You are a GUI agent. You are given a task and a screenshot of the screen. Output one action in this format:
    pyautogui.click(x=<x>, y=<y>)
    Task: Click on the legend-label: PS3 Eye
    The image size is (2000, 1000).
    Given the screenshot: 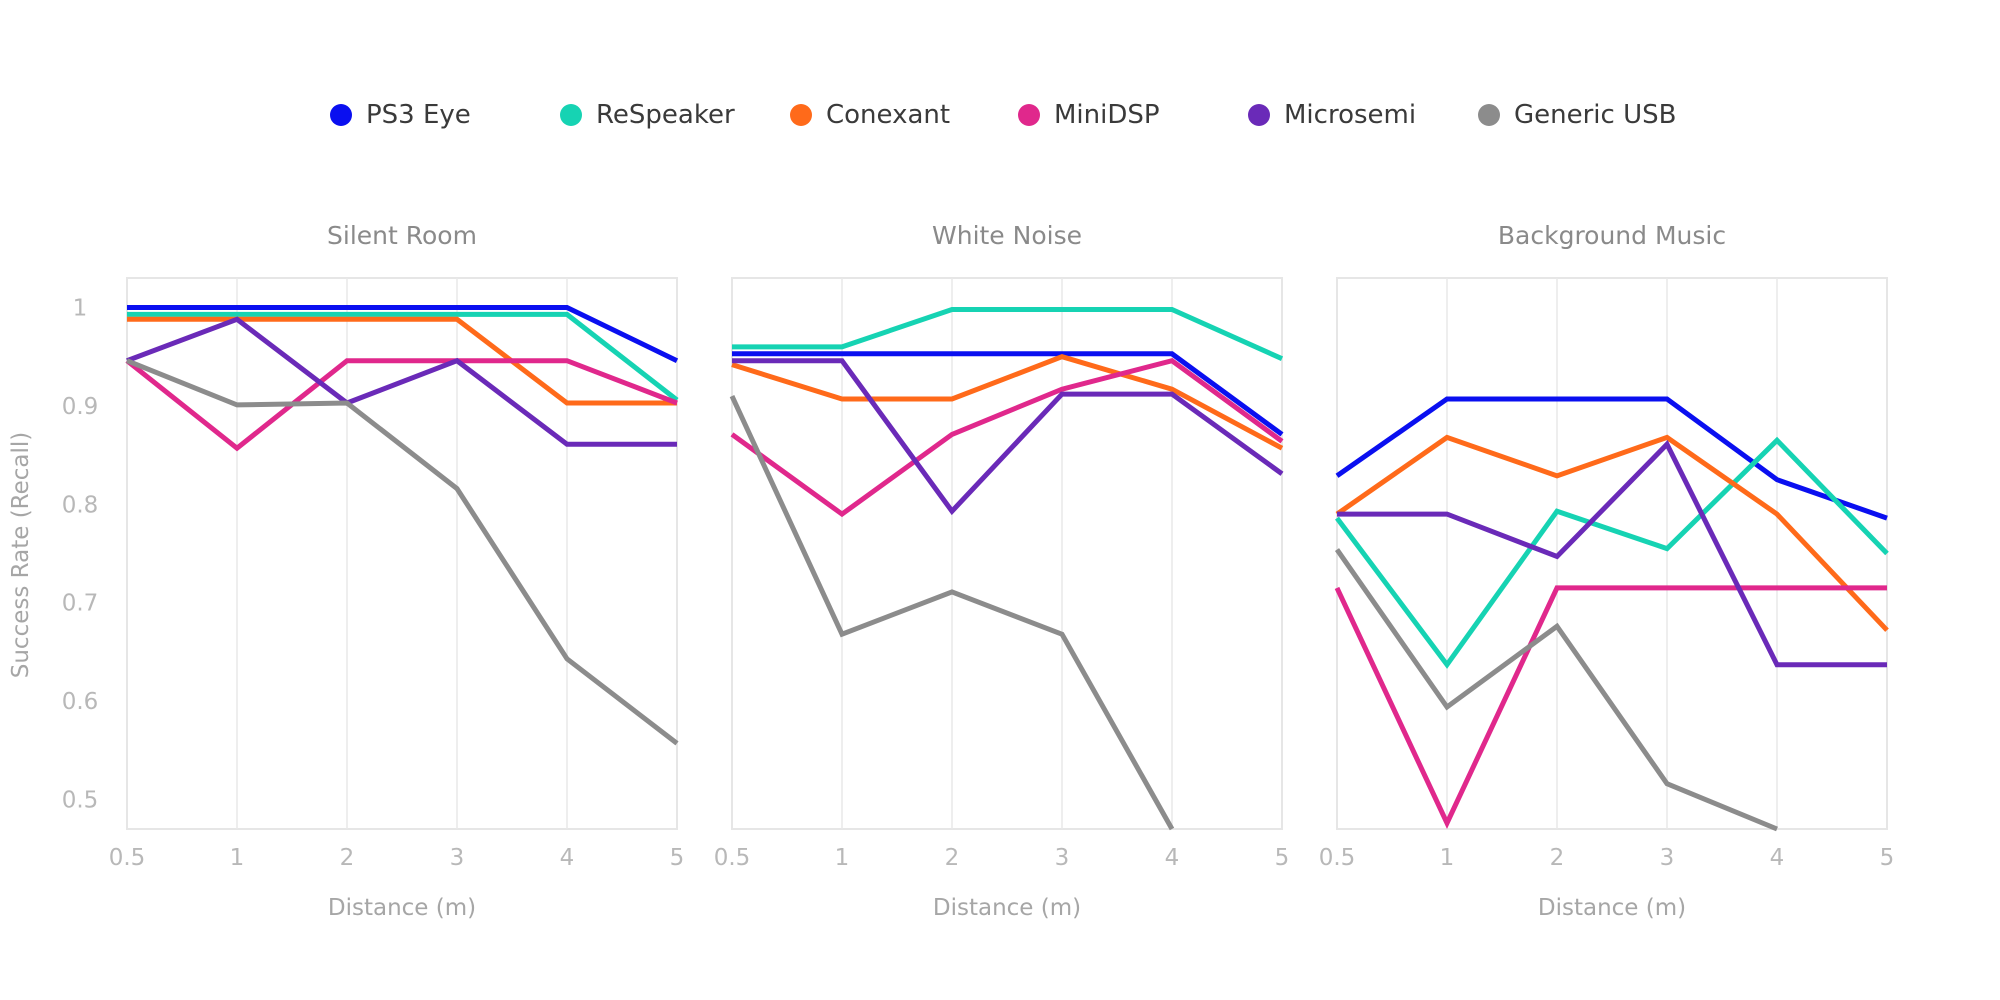 What is the action you would take?
    pyautogui.click(x=418, y=115)
    